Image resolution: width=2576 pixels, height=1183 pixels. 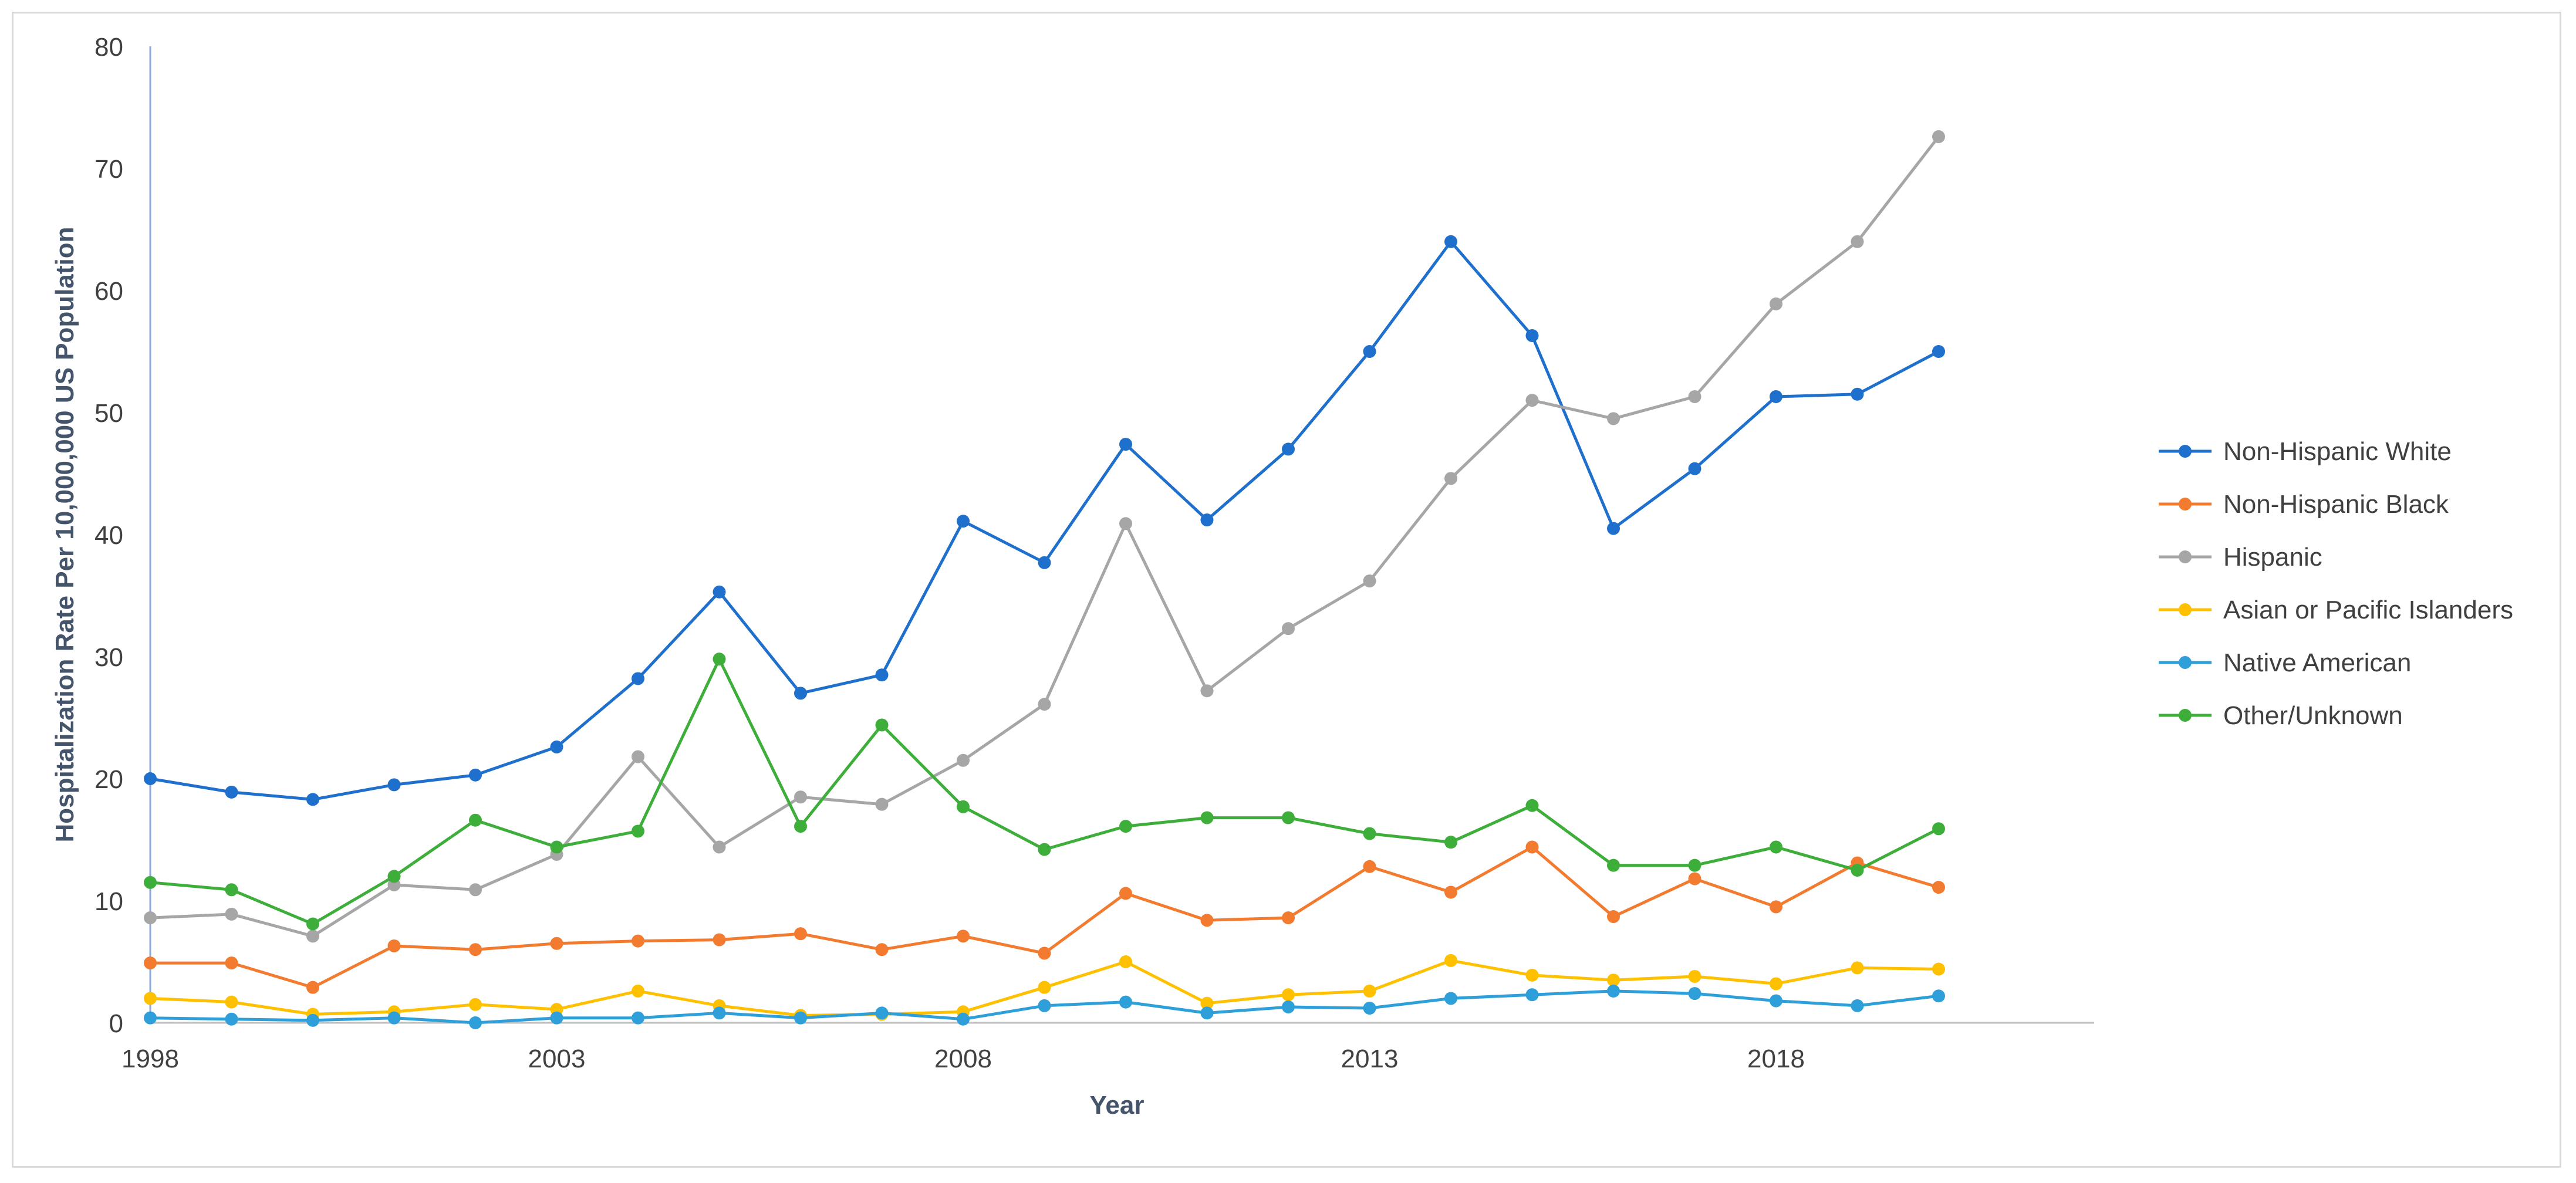 I want to click on y-tick-label: 40, so click(x=108, y=535).